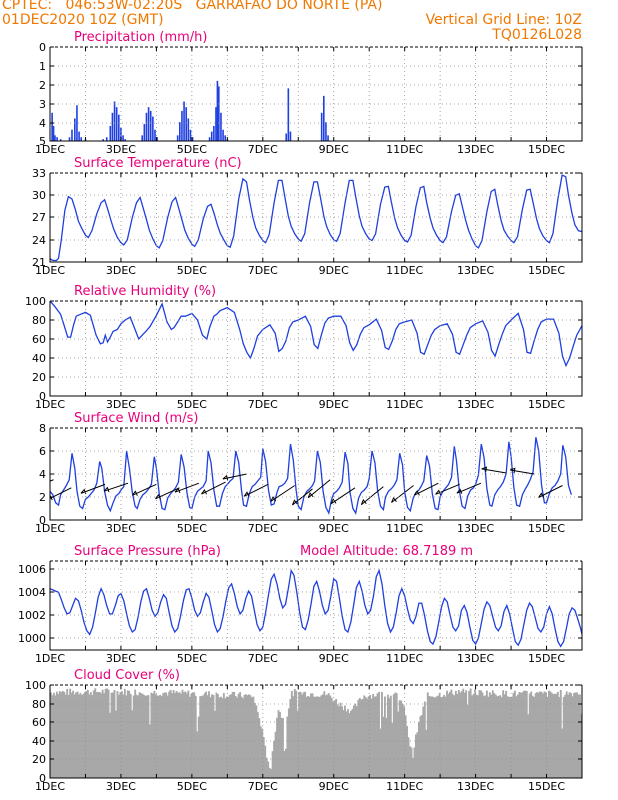 This screenshot has height=800, width=618. I want to click on x-tick-label: 13DEC, so click(475, 658).